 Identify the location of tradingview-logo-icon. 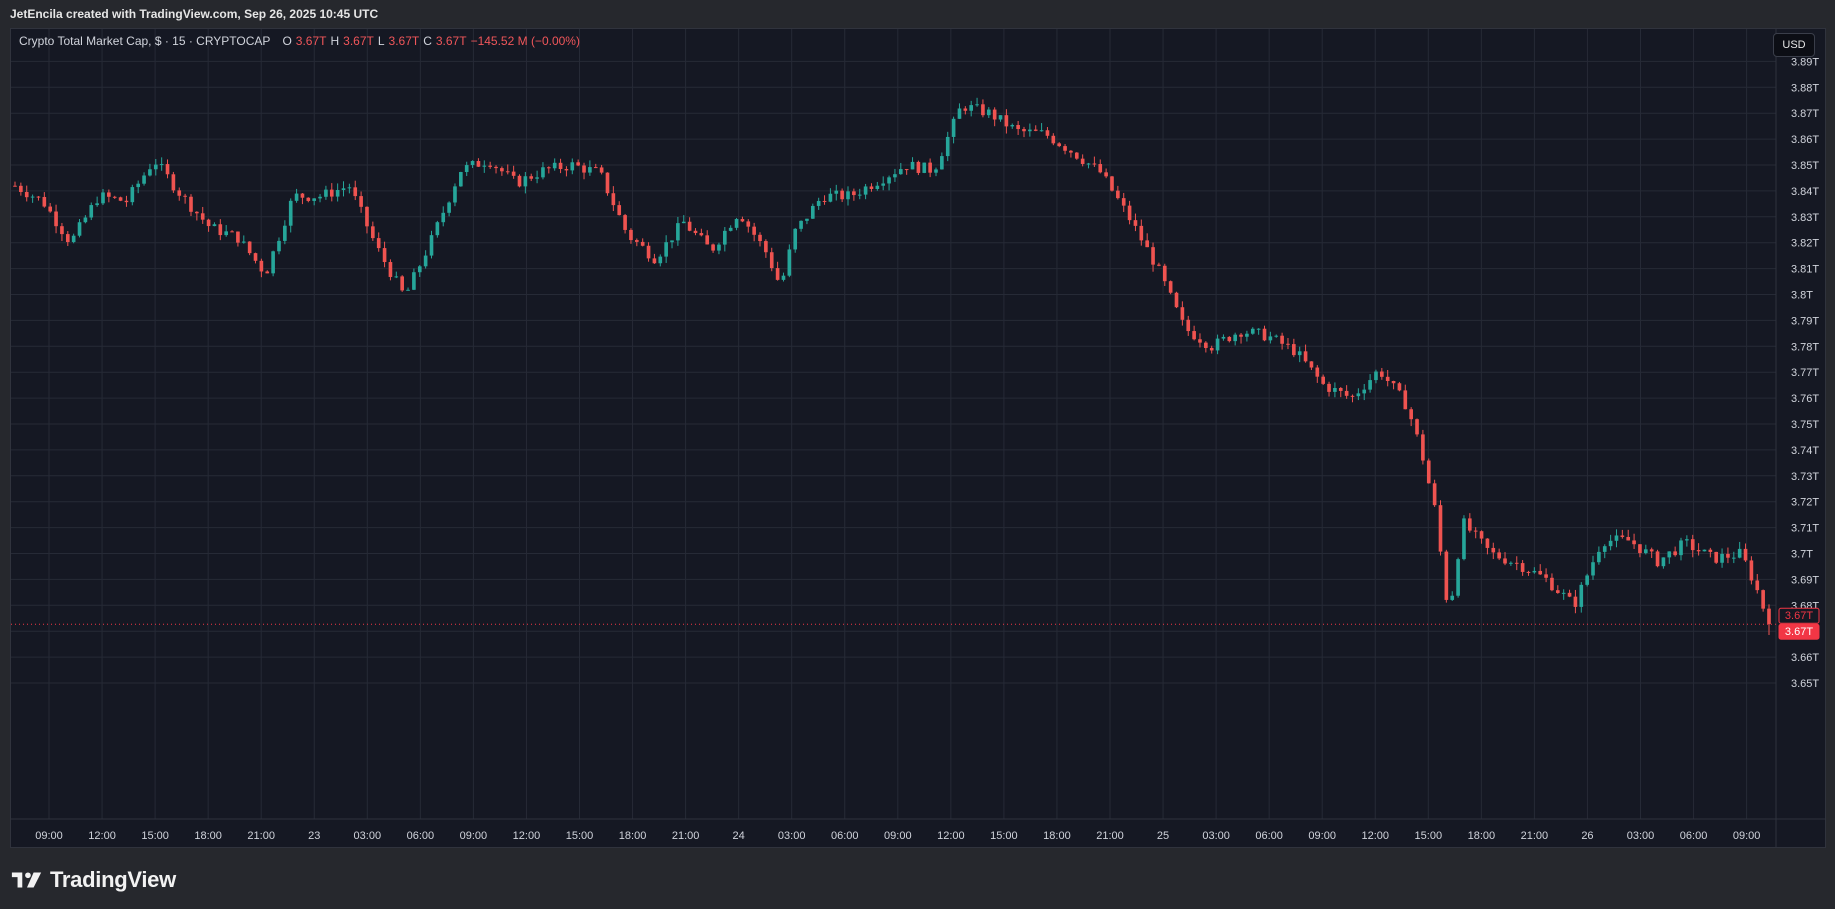
(27, 880).